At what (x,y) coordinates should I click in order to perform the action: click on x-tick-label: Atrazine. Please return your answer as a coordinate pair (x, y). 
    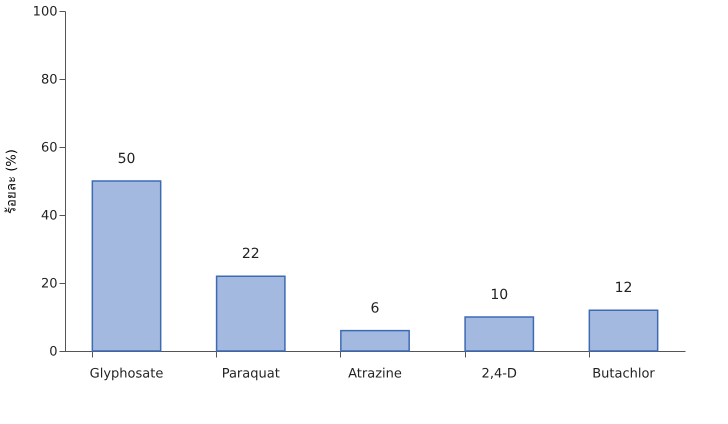
    Looking at the image, I should click on (375, 374).